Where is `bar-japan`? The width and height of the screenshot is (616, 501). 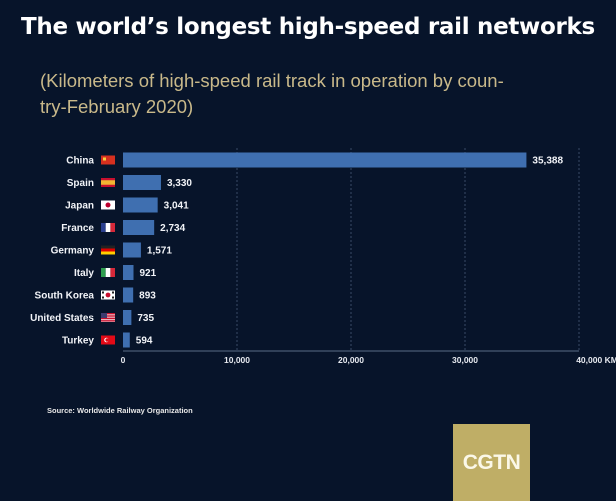 bar-japan is located at coordinates (140, 205).